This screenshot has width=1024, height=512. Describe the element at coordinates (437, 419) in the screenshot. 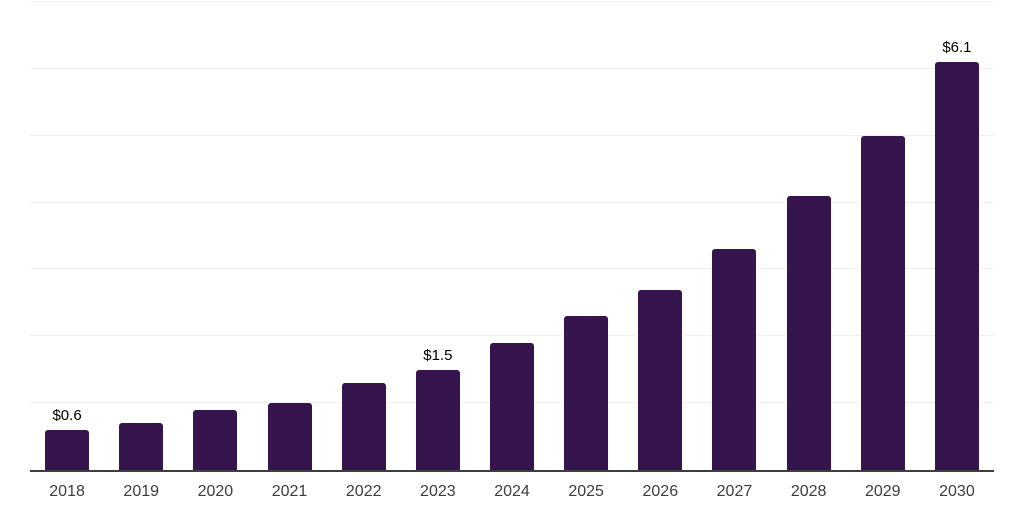

I see `bar-2023` at that location.